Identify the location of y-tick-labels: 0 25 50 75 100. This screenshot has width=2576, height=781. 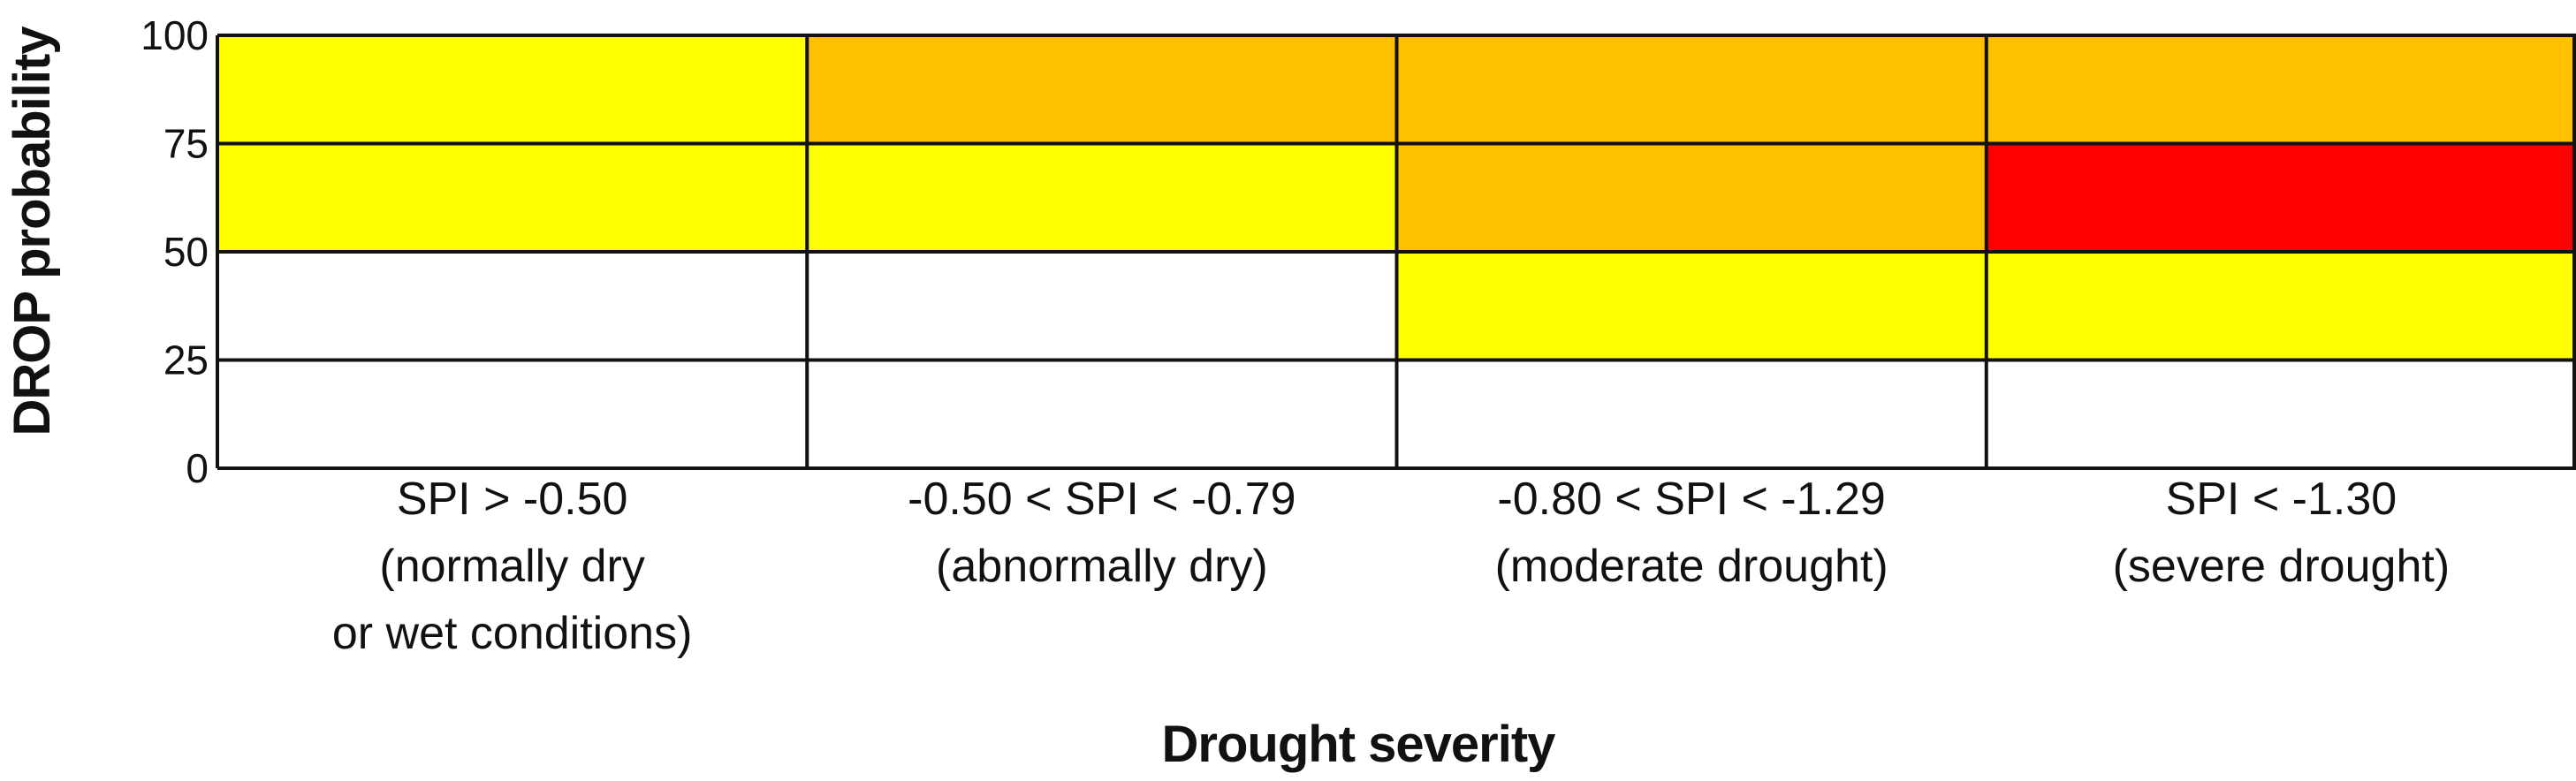
(175, 251).